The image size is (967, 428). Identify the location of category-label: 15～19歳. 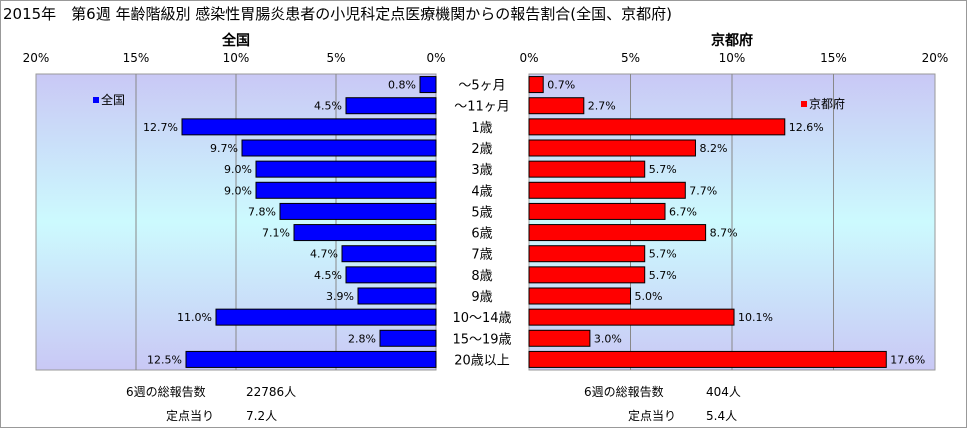
(481, 339).